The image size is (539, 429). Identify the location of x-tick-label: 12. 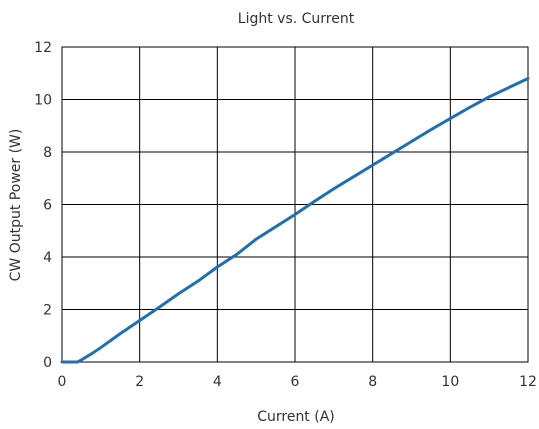
(528, 382).